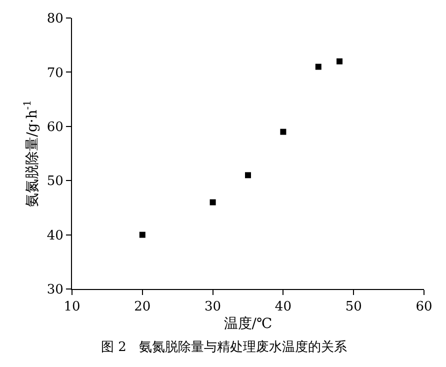 Image resolution: width=446 pixels, height=367 pixels. Describe the element at coordinates (424, 307) in the screenshot. I see `x-tick-label: 60` at that location.